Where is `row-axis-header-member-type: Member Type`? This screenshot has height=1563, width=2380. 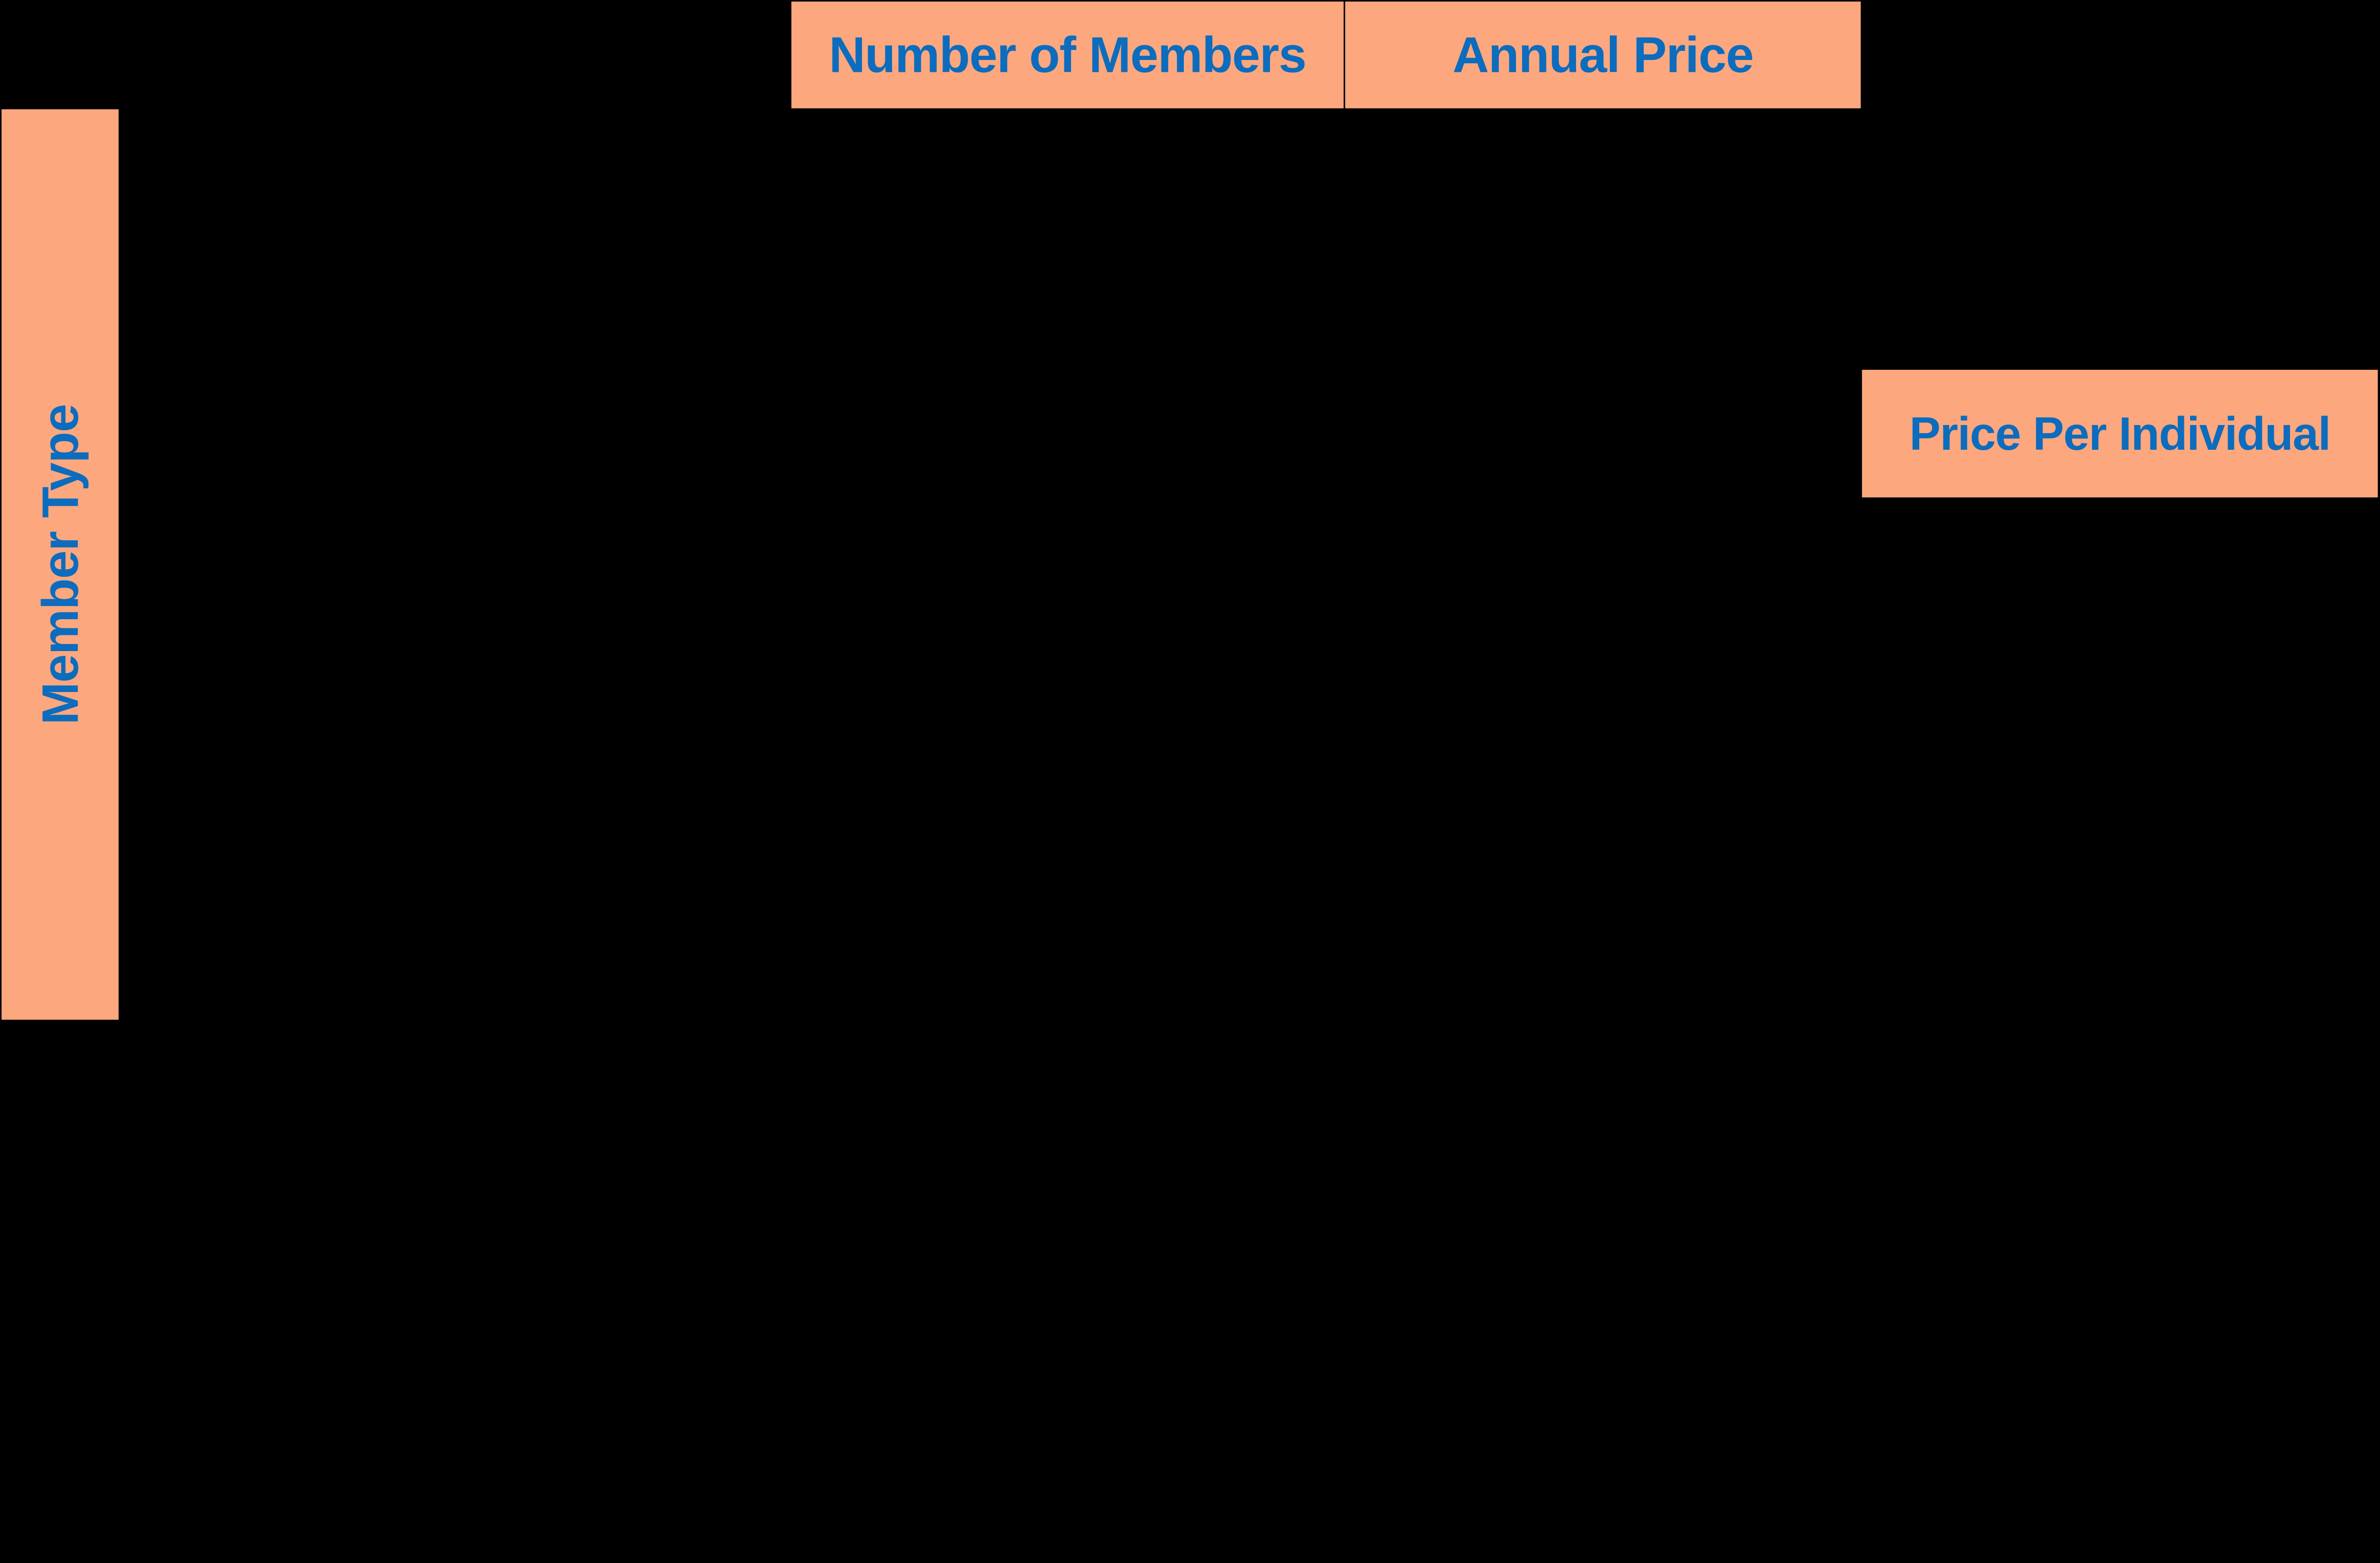 row-axis-header-member-type: Member Type is located at coordinates (60, 564).